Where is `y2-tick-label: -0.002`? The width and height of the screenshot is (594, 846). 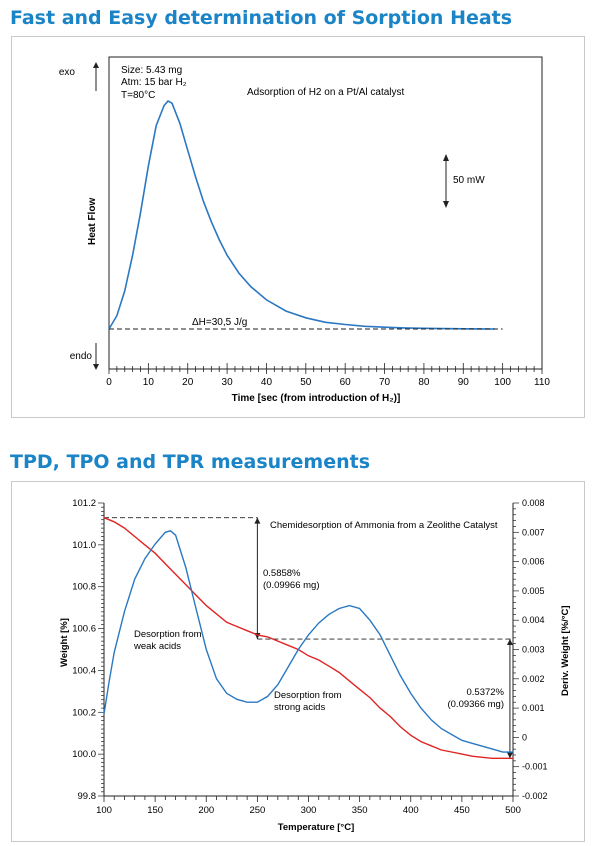
y2-tick-label: -0.002 is located at coordinates (535, 796).